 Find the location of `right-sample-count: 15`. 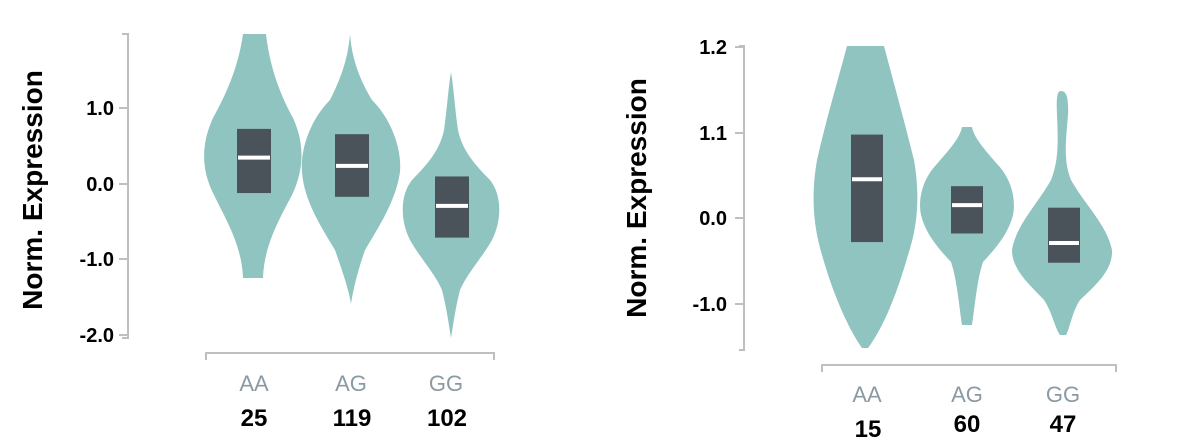

right-sample-count: 15 is located at coordinates (868, 429).